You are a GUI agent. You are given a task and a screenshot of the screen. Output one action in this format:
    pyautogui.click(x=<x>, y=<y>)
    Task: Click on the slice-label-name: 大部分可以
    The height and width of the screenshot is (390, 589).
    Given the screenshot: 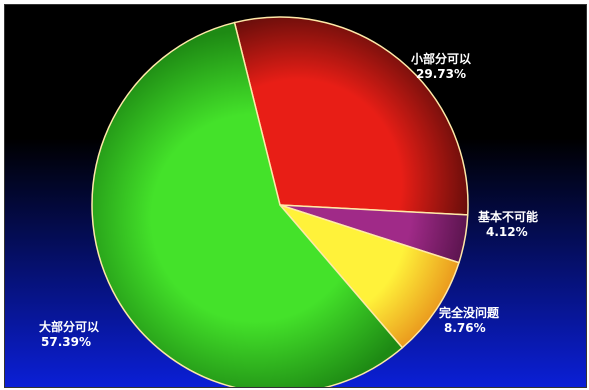 What is the action you would take?
    pyautogui.click(x=69, y=326)
    